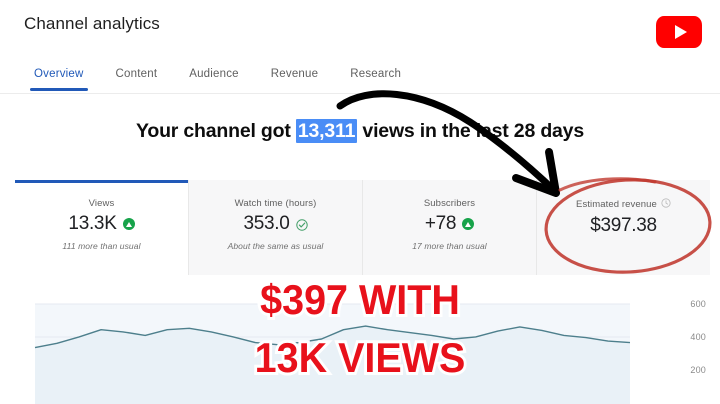 The height and width of the screenshot is (404, 720). What do you see at coordinates (266, 223) in the screenshot?
I see `metric-value: 353.0` at bounding box center [266, 223].